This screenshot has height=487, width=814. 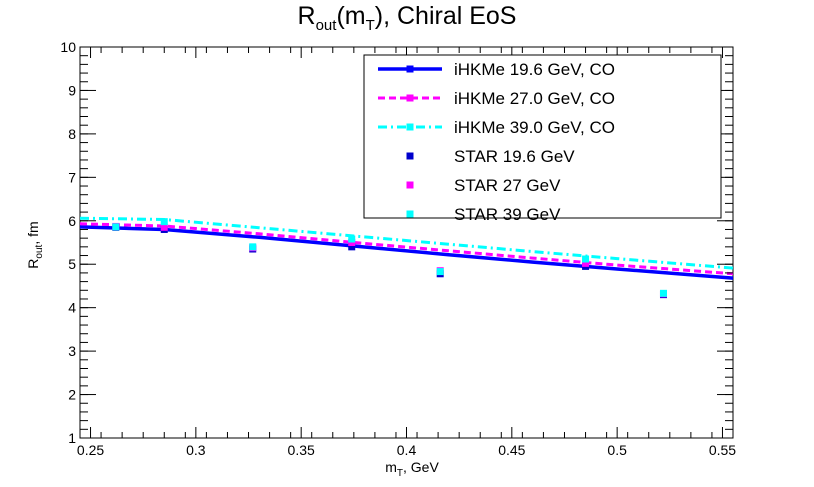 What do you see at coordinates (72, 90) in the screenshot?
I see `y-tick-label: 9` at bounding box center [72, 90].